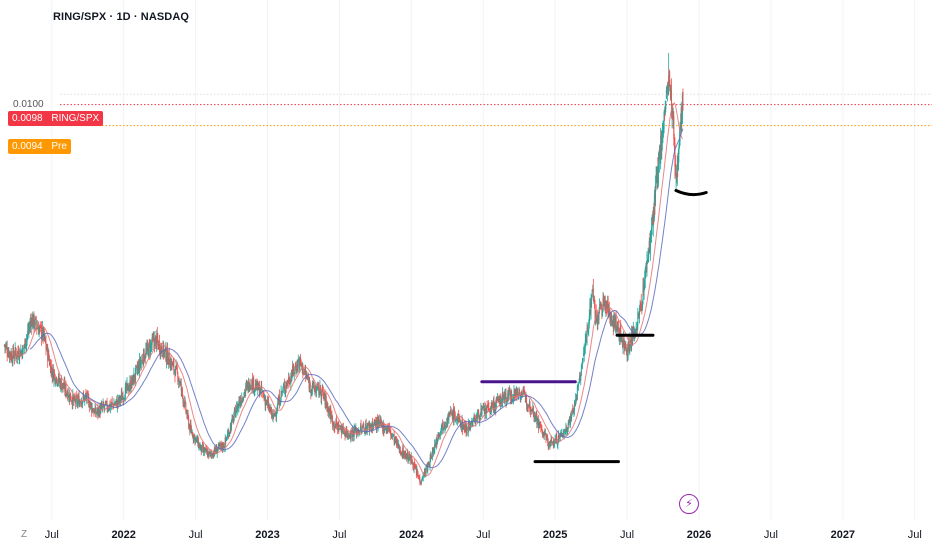 The image size is (932, 550). What do you see at coordinates (24, 534) in the screenshot?
I see `timezone-label: Z` at bounding box center [24, 534].